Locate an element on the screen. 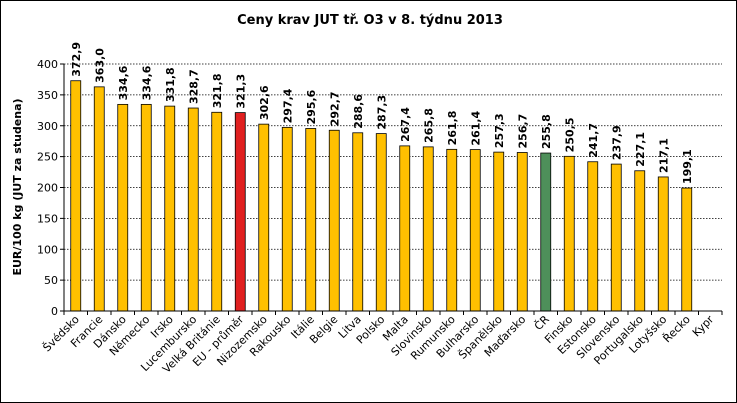 This screenshot has height=403, width=737. value-label: 257,3 is located at coordinates (499, 130).